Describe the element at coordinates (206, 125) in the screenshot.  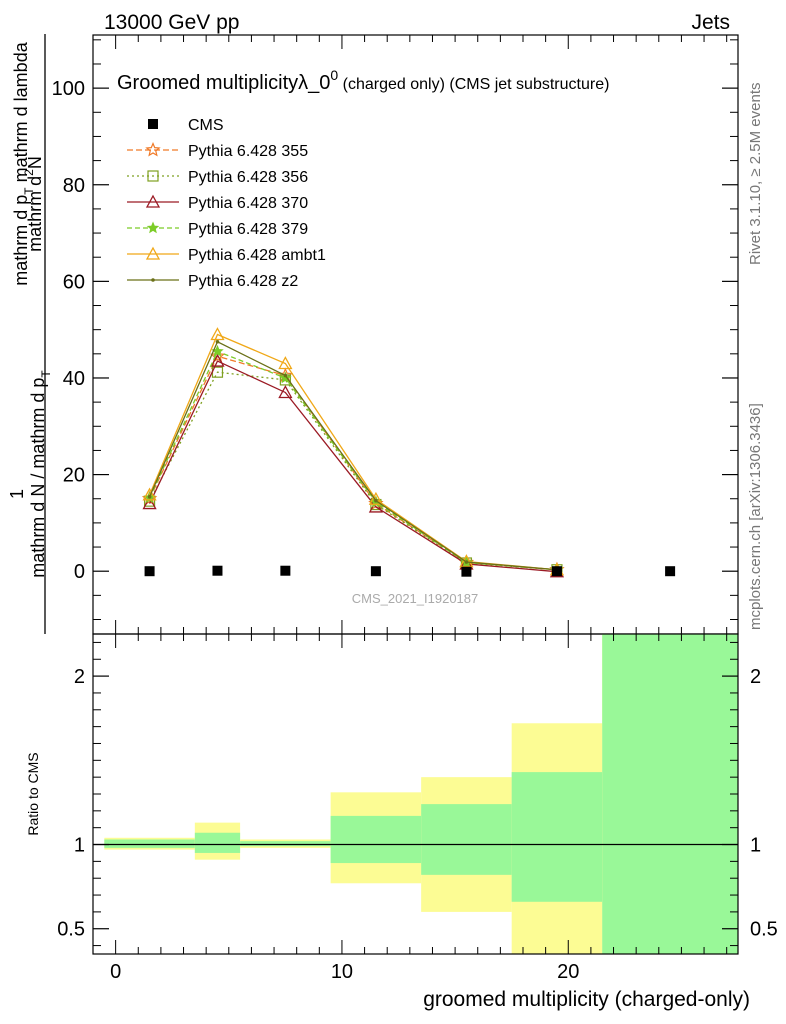
I see `legend-label: CMS` at that location.